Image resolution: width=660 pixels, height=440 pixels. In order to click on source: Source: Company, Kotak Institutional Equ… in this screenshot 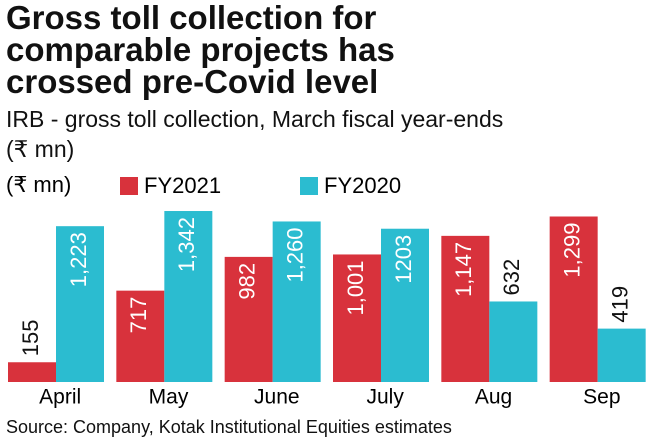, I will do `click(229, 427)`.